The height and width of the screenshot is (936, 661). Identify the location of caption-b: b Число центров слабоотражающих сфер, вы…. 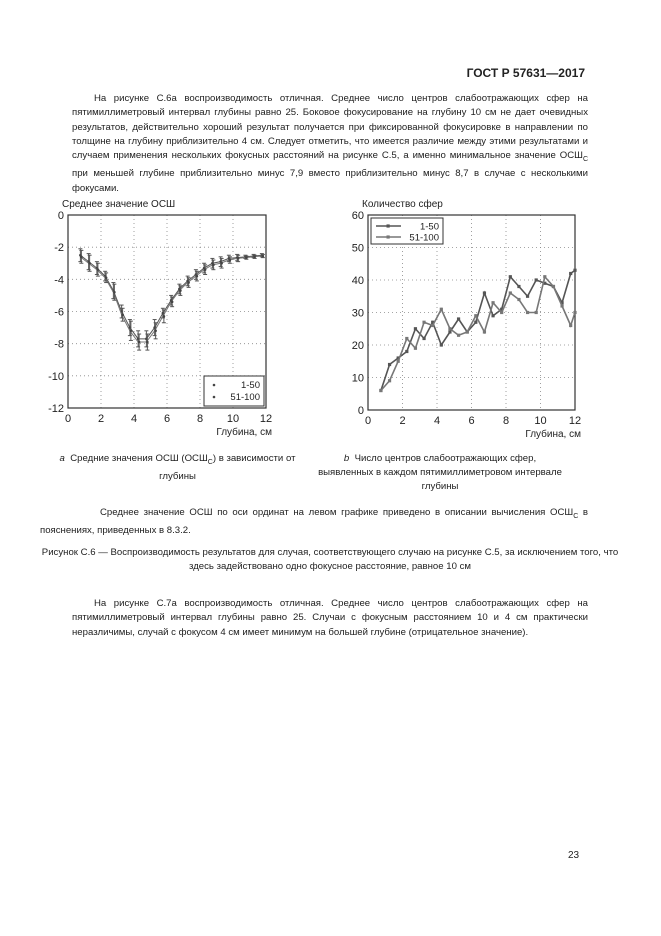
(440, 473).